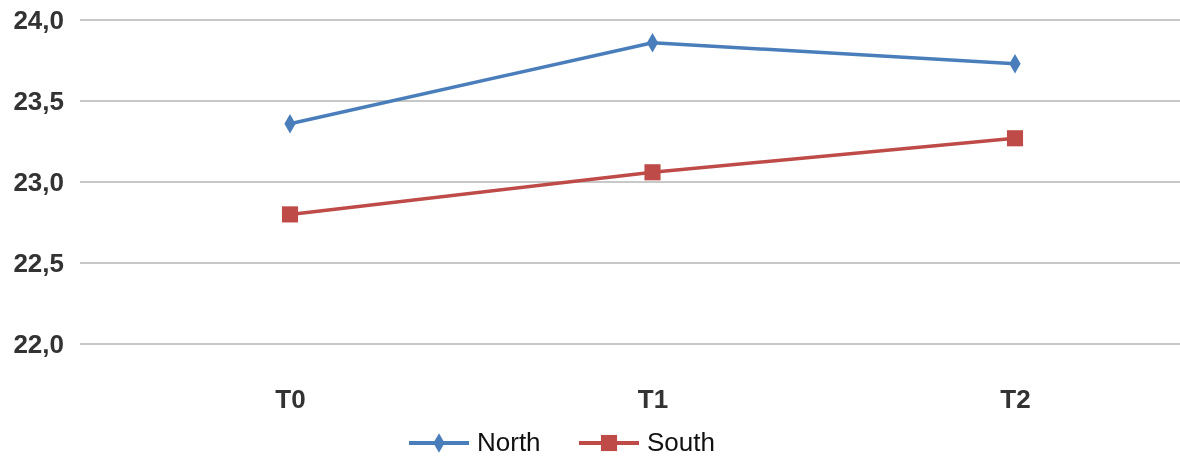  I want to click on x-tick-label: T1, so click(653, 399).